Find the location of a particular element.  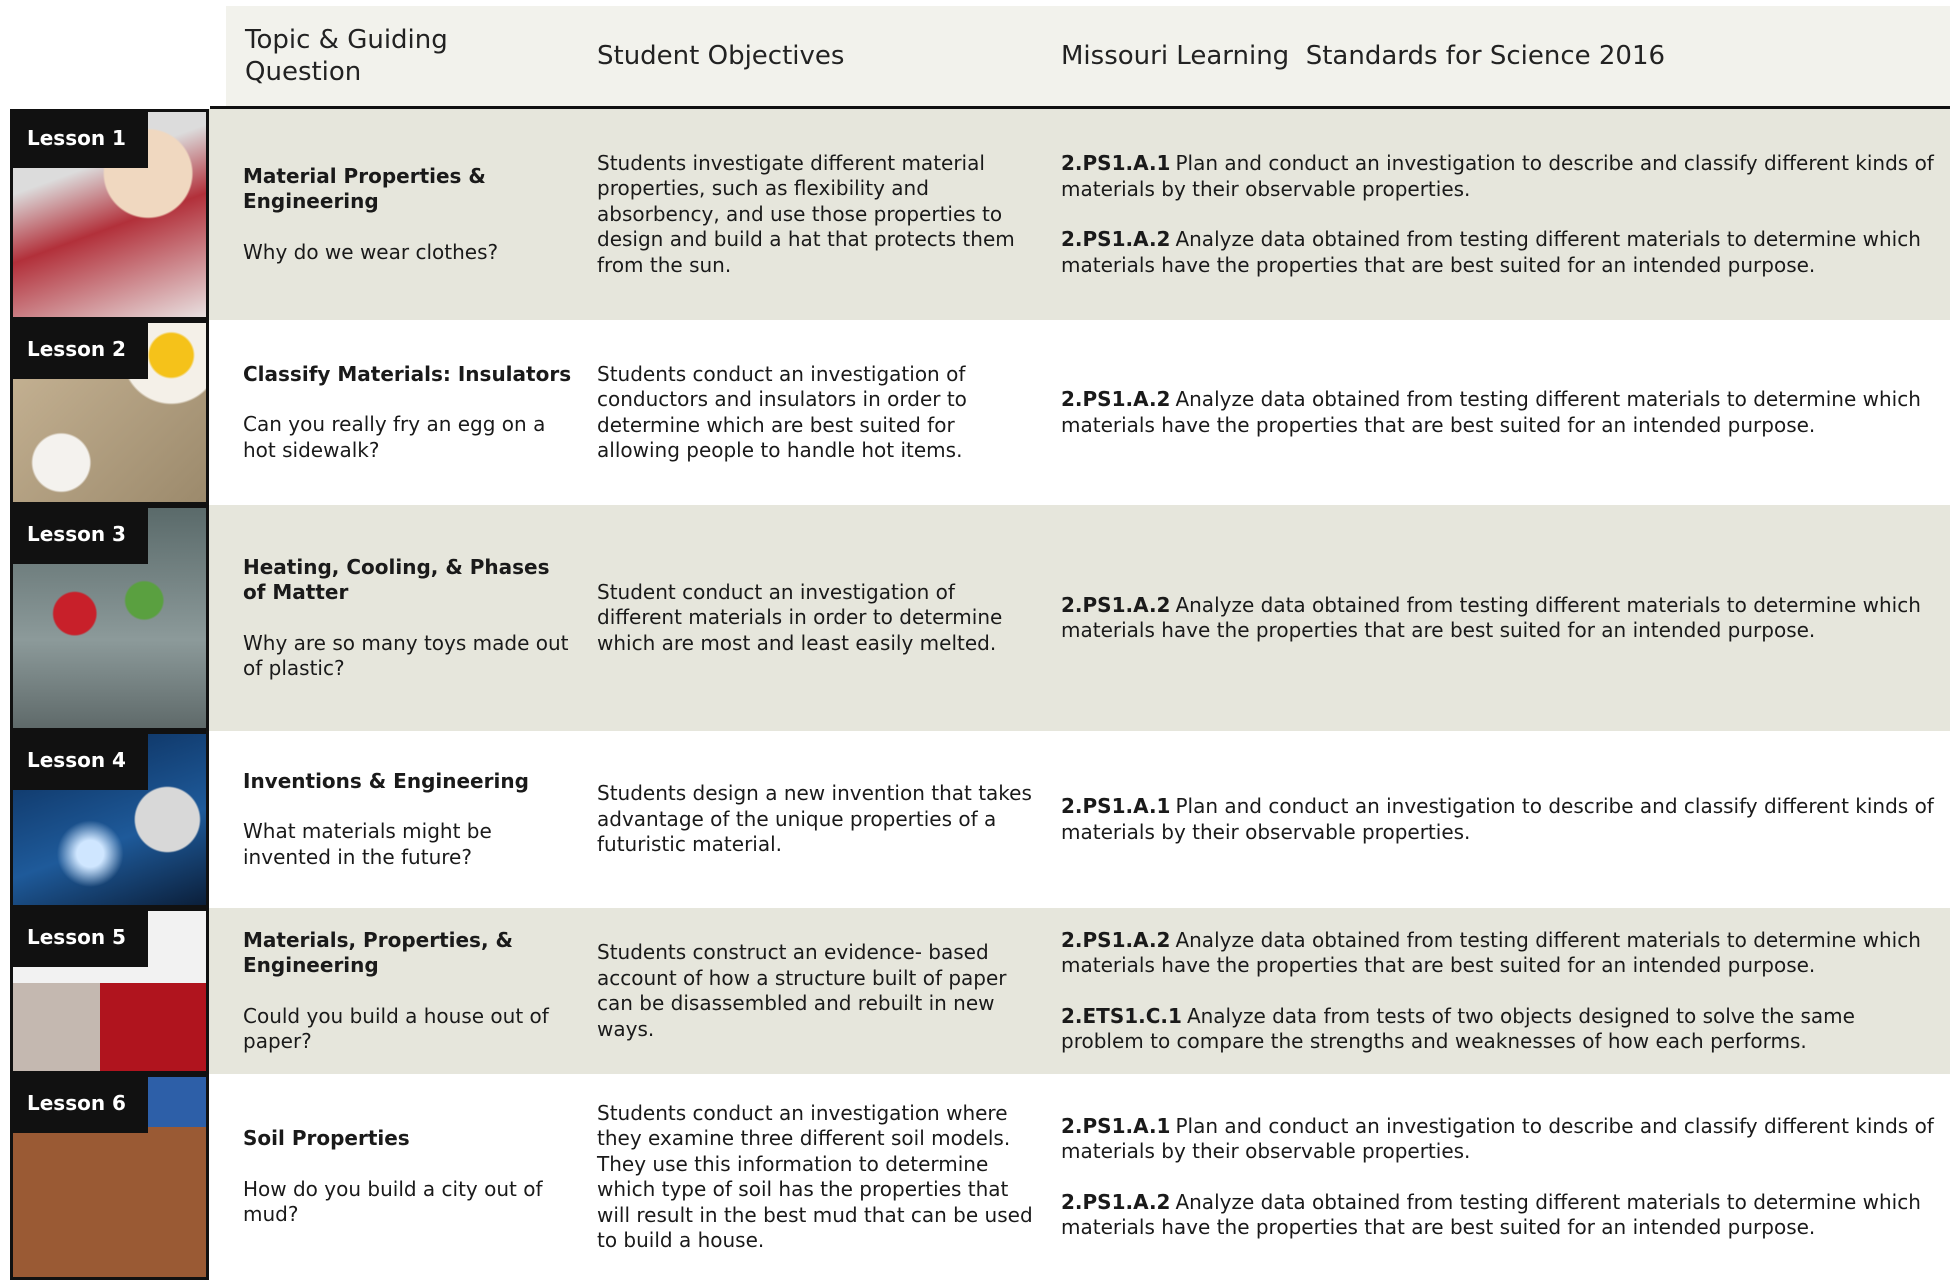

guiding-question: Could you build a house out of paper? is located at coordinates (396, 1028).